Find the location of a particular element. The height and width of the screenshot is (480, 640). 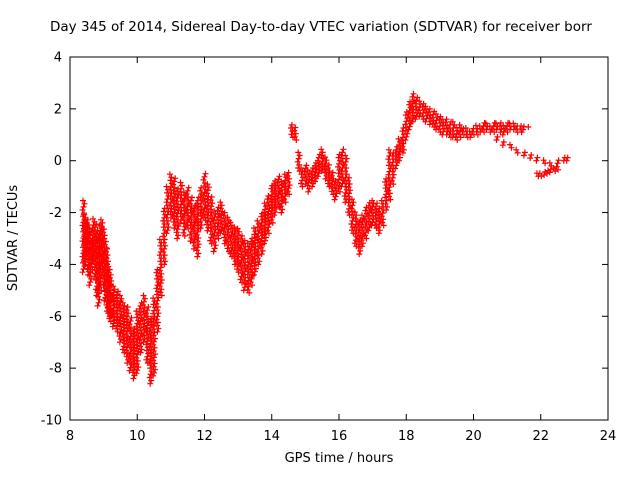

x-tick-label: 10 is located at coordinates (137, 436).